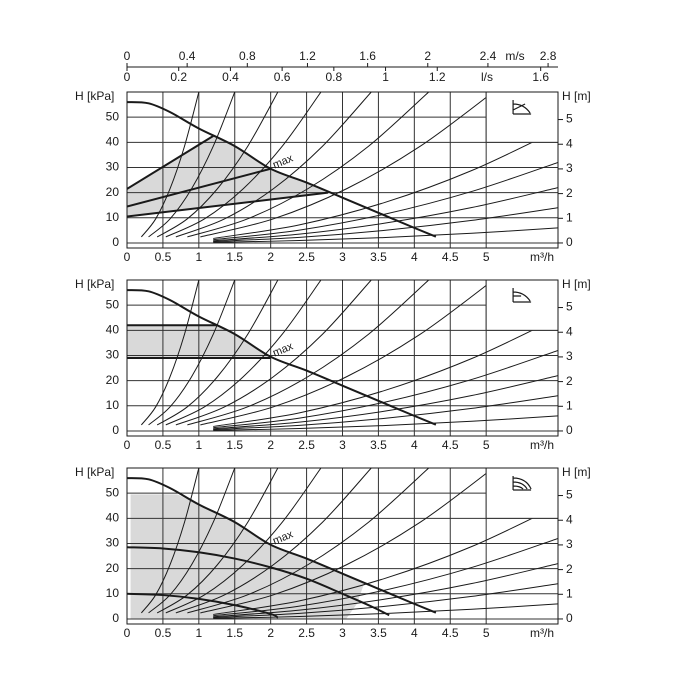 This screenshot has width=700, height=700. What do you see at coordinates (569, 381) in the screenshot?
I see `y2-tick-label: 2` at bounding box center [569, 381].